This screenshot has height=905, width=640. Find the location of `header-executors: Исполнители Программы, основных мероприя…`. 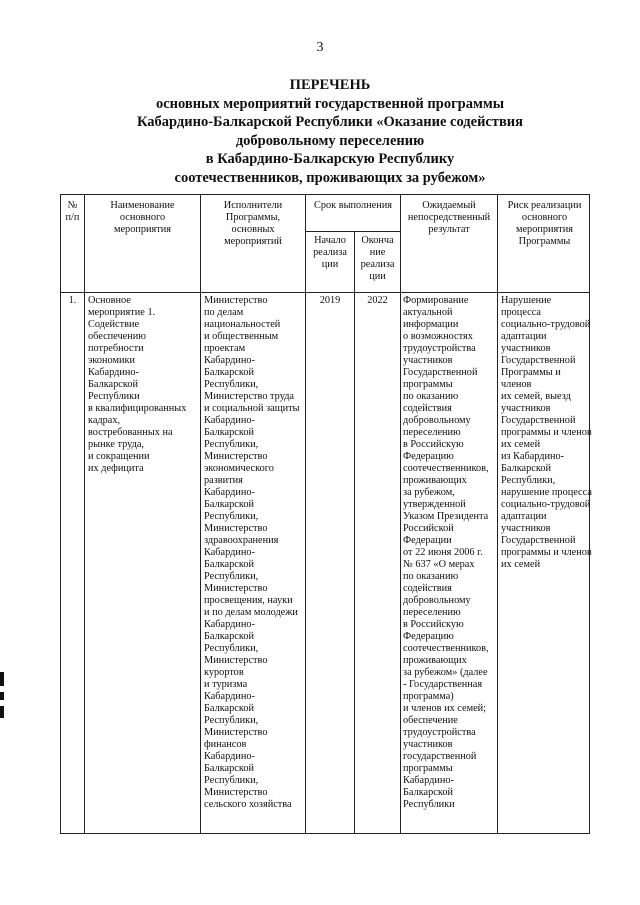

header-executors: Исполнители Программы, основных мероприя… is located at coordinates (253, 223).